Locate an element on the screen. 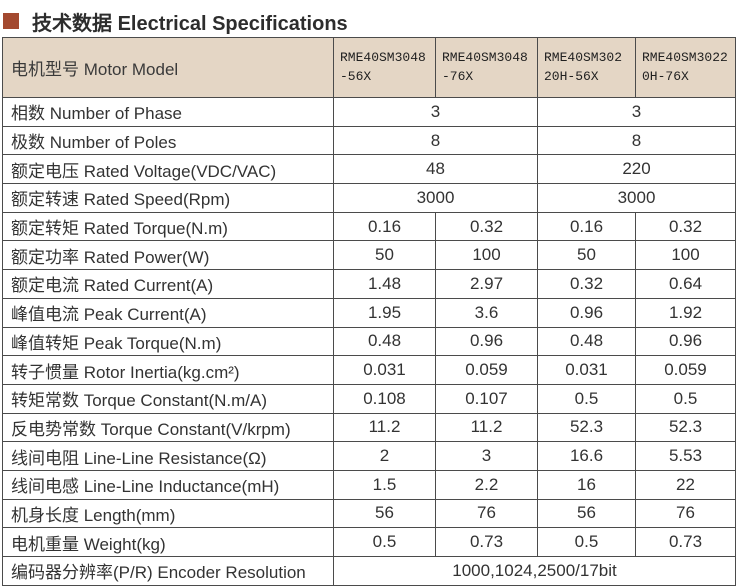 The height and width of the screenshot is (586, 737). table-row: 线间电阻 Line-Line Resistance(Ω) 2 3 16.6 5.53 is located at coordinates (369, 456).